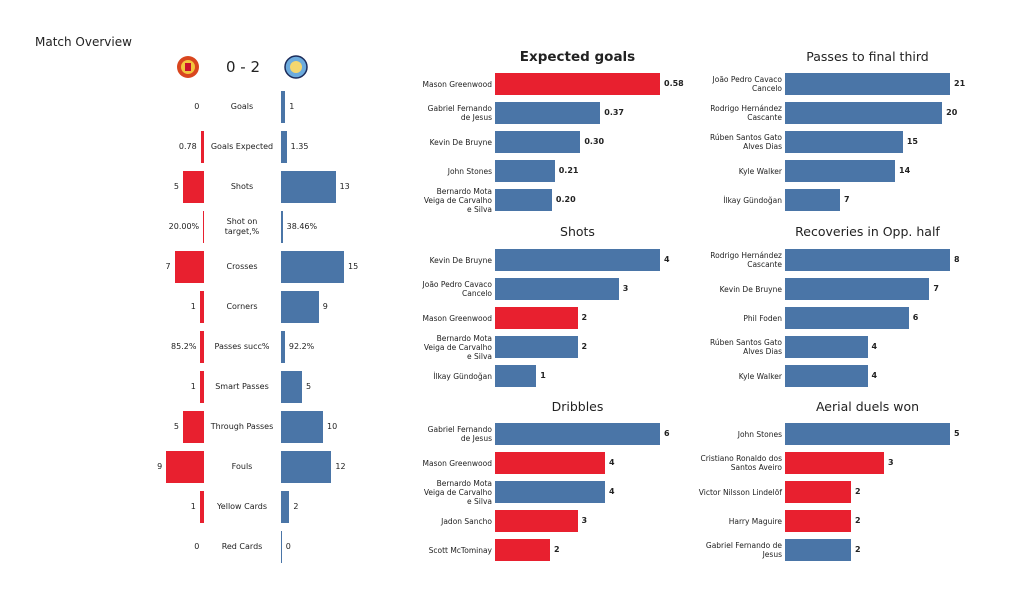 The height and width of the screenshot is (602, 1024). Describe the element at coordinates (746, 113) in the screenshot. I see `player-name: Rodrigo Hernández Cascante` at that location.